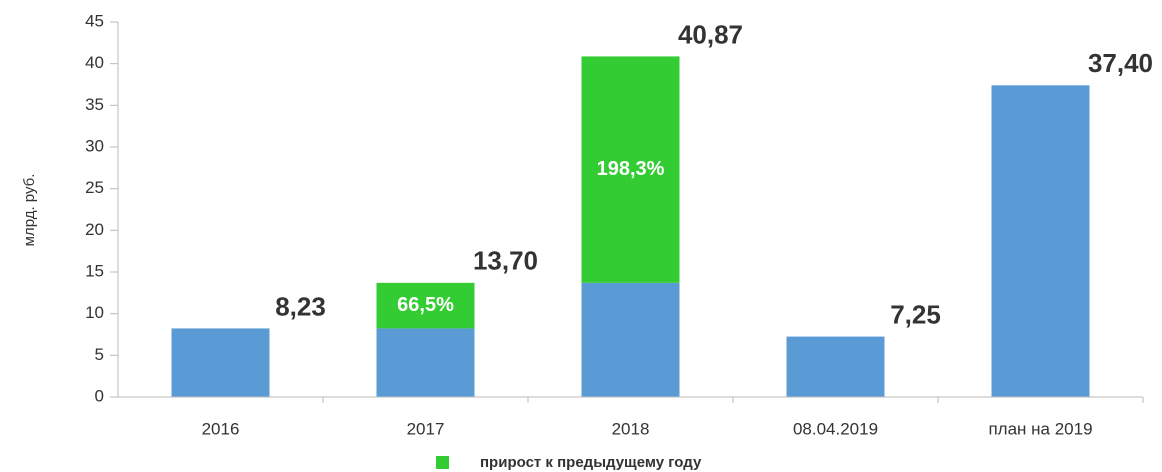 This screenshot has width=1162, height=472. I want to click on y-tick-label: 25, so click(94, 187).